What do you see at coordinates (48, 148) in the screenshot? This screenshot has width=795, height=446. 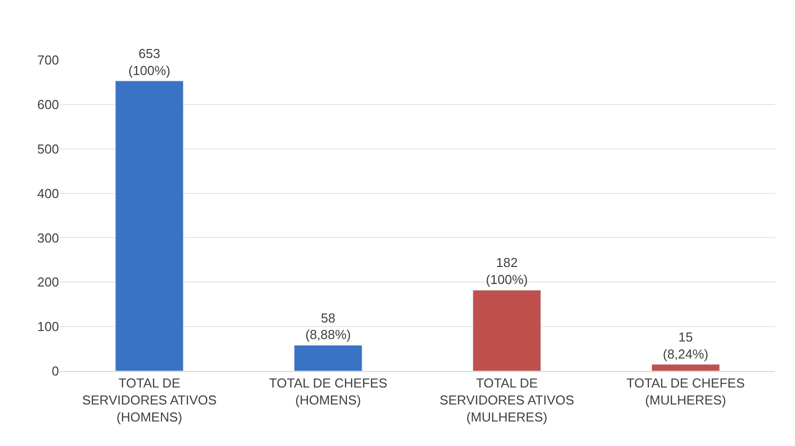 I see `y-tick-label: 500` at bounding box center [48, 148].